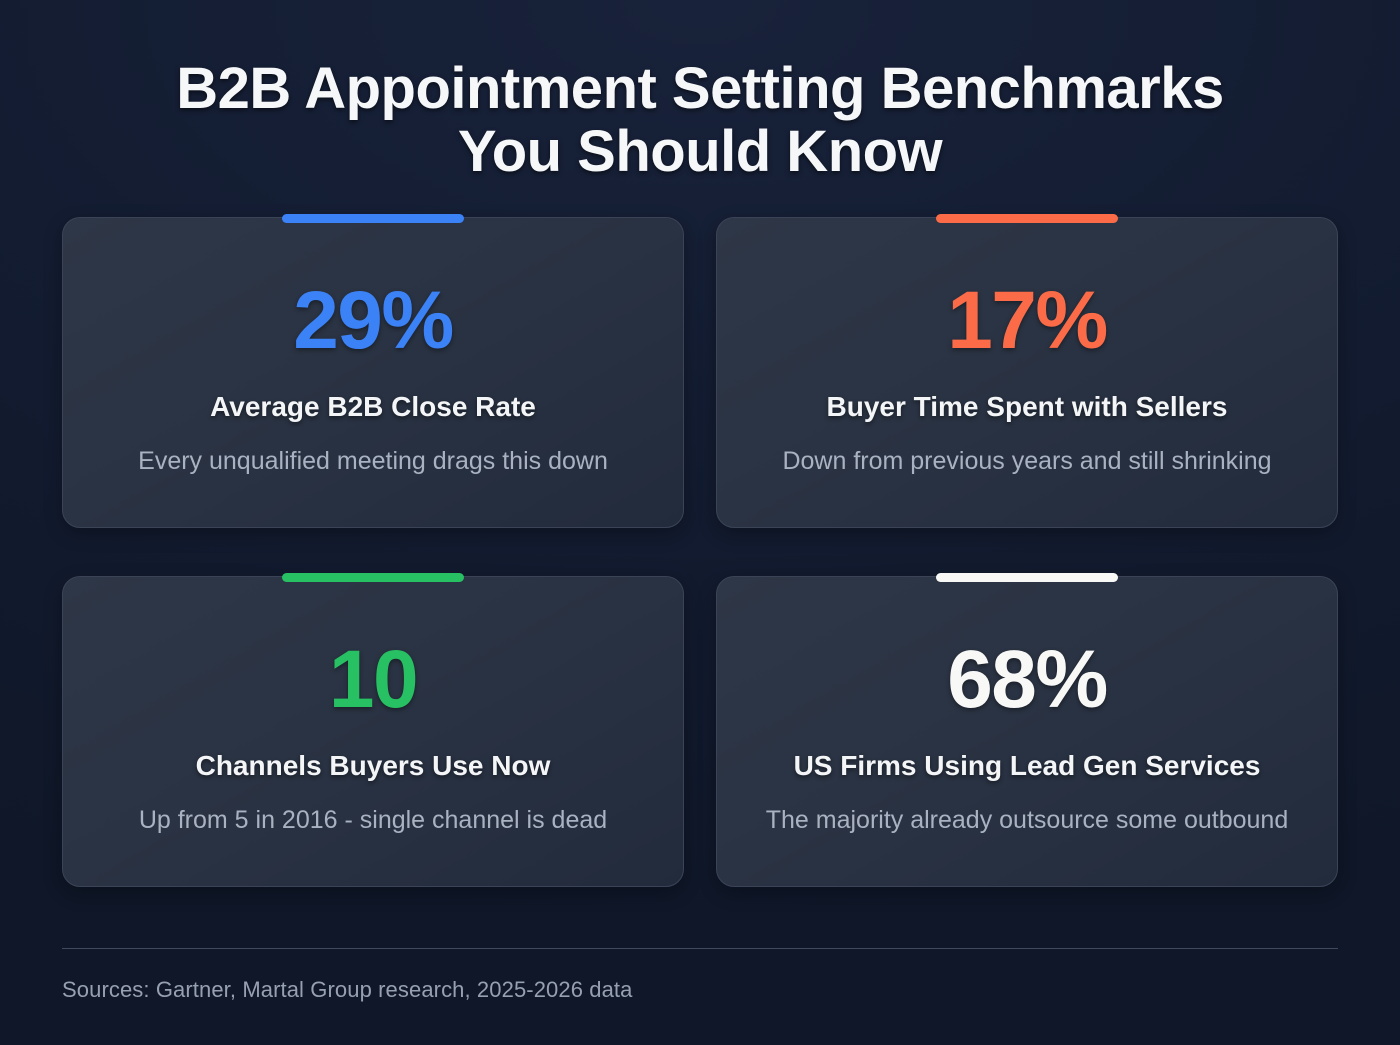 The width and height of the screenshot is (1400, 1045). Describe the element at coordinates (1027, 578) in the screenshot. I see `accent-bar-white` at that location.